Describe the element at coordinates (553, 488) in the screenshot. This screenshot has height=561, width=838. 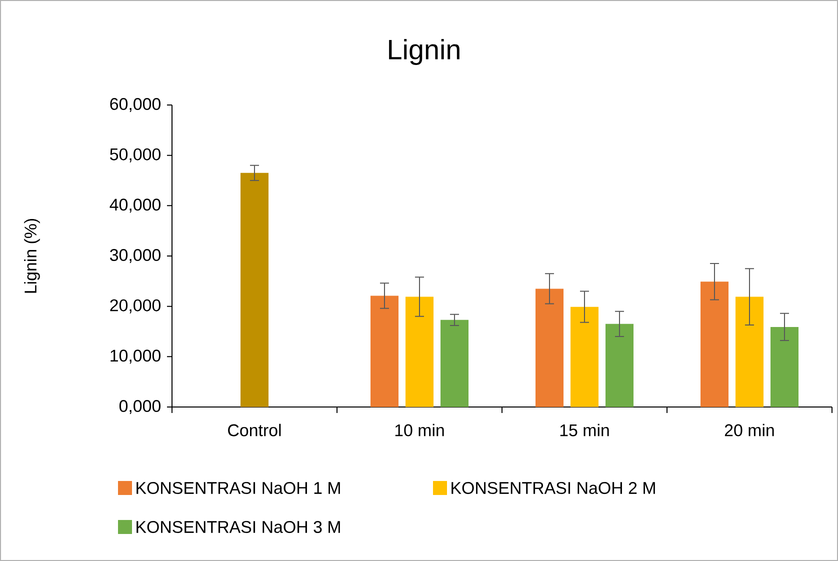
I see `legend-label: KONSENTRASI NaOH 2 M` at that location.